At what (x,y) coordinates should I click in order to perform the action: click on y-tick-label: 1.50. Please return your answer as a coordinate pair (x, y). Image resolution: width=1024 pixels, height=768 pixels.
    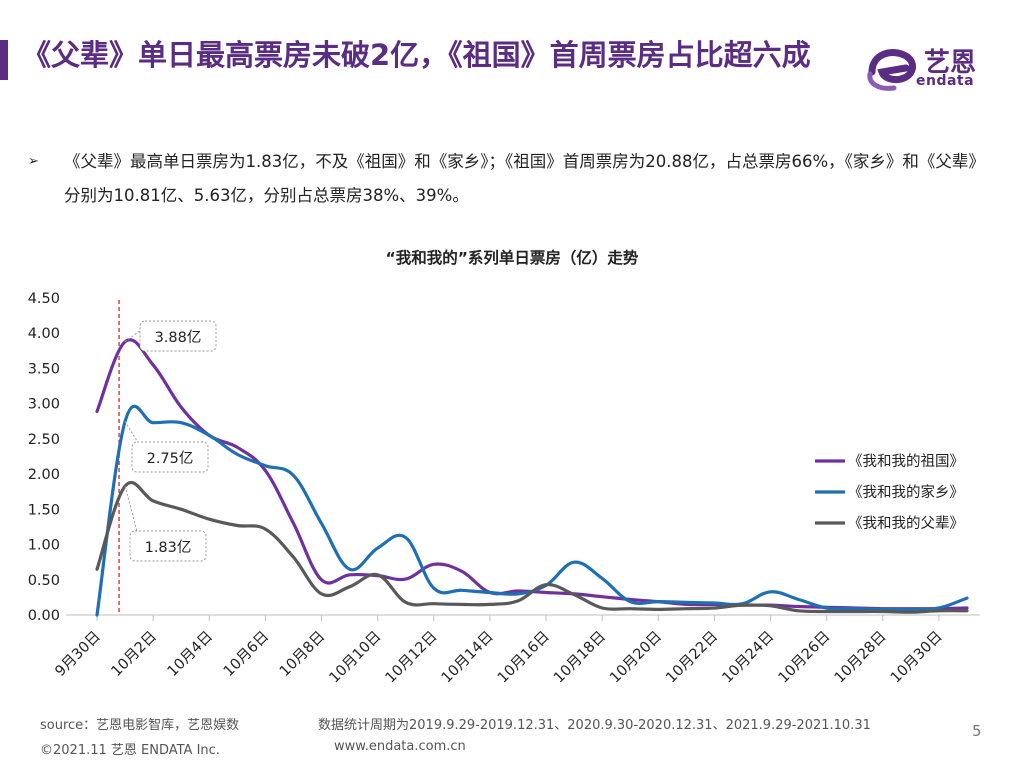
    Looking at the image, I should click on (44, 510).